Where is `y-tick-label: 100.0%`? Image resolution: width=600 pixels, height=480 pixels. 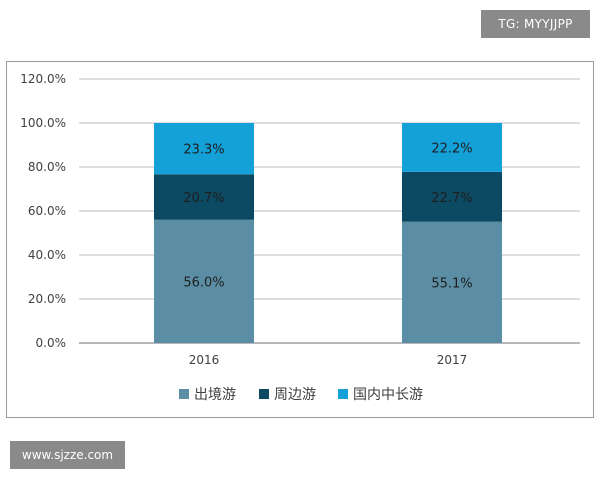
y-tick-label: 100.0% is located at coordinates (43, 123).